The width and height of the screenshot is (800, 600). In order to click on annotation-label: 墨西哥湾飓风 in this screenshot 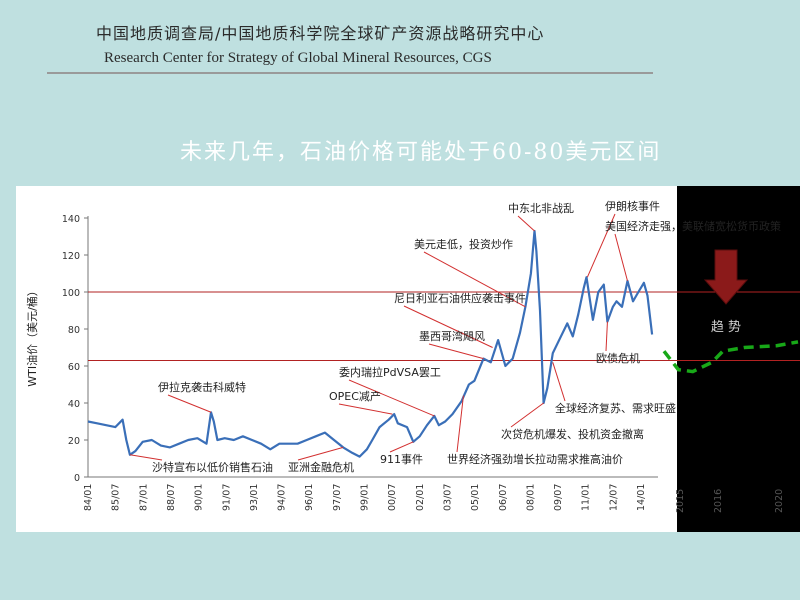, I will do `click(452, 336)`.